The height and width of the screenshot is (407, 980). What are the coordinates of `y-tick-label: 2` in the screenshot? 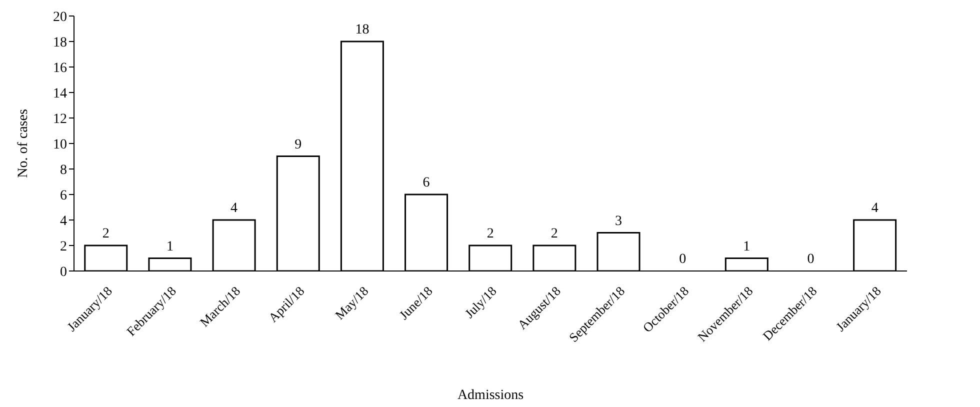 It's located at (63, 246).